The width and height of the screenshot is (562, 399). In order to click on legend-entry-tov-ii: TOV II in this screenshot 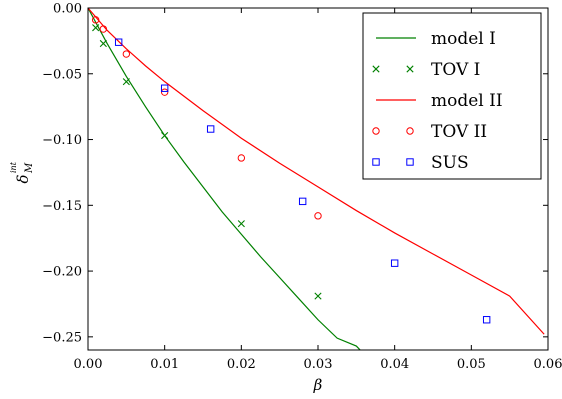, I will do `click(429, 132)`.